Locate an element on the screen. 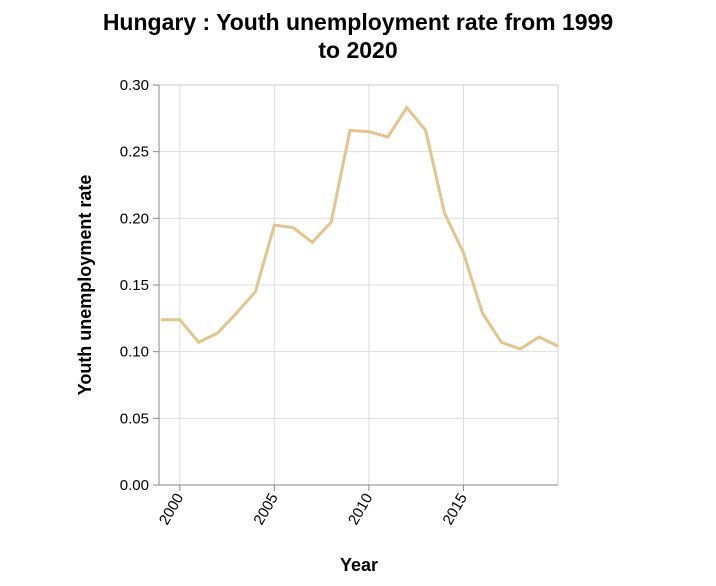 This screenshot has width=716, height=586. x-tick-label: 2005 is located at coordinates (265, 509).